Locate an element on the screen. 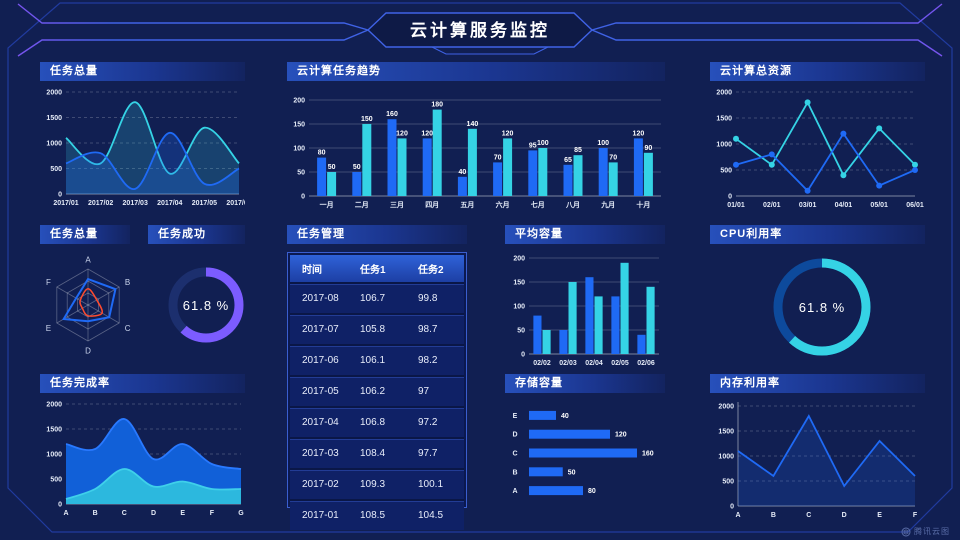 This screenshot has width=960, height=540. table-header-row: 时间 任务1 任务2 is located at coordinates (377, 269).